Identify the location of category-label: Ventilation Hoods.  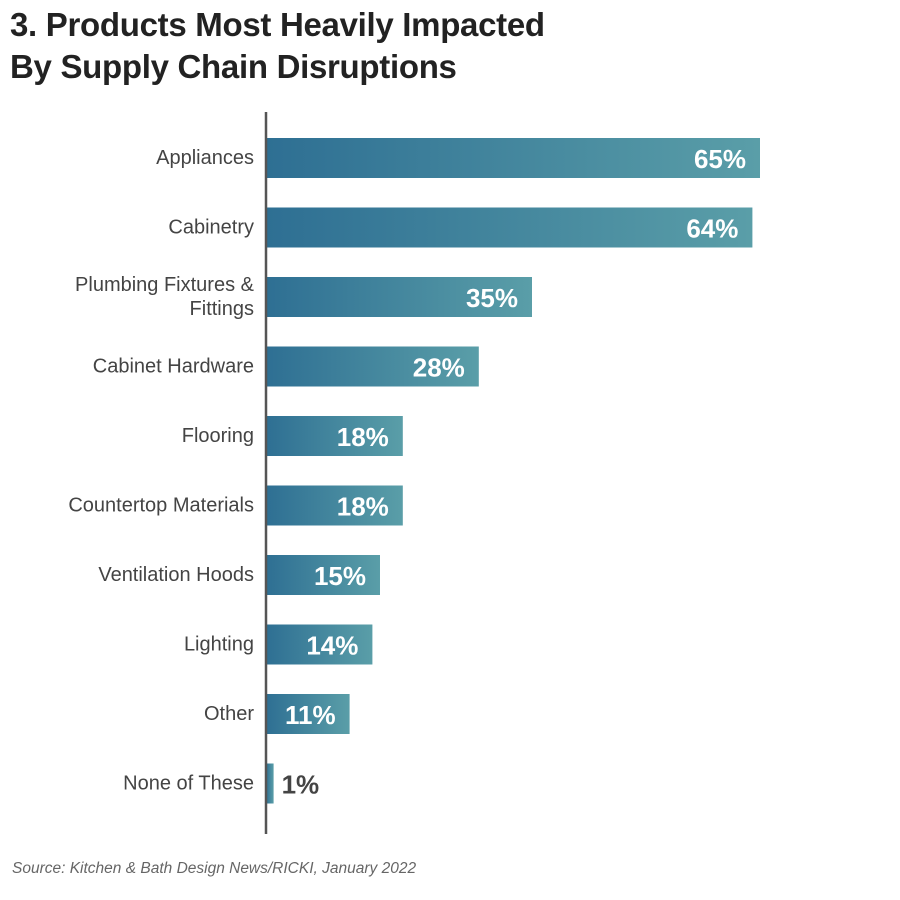
(176, 575).